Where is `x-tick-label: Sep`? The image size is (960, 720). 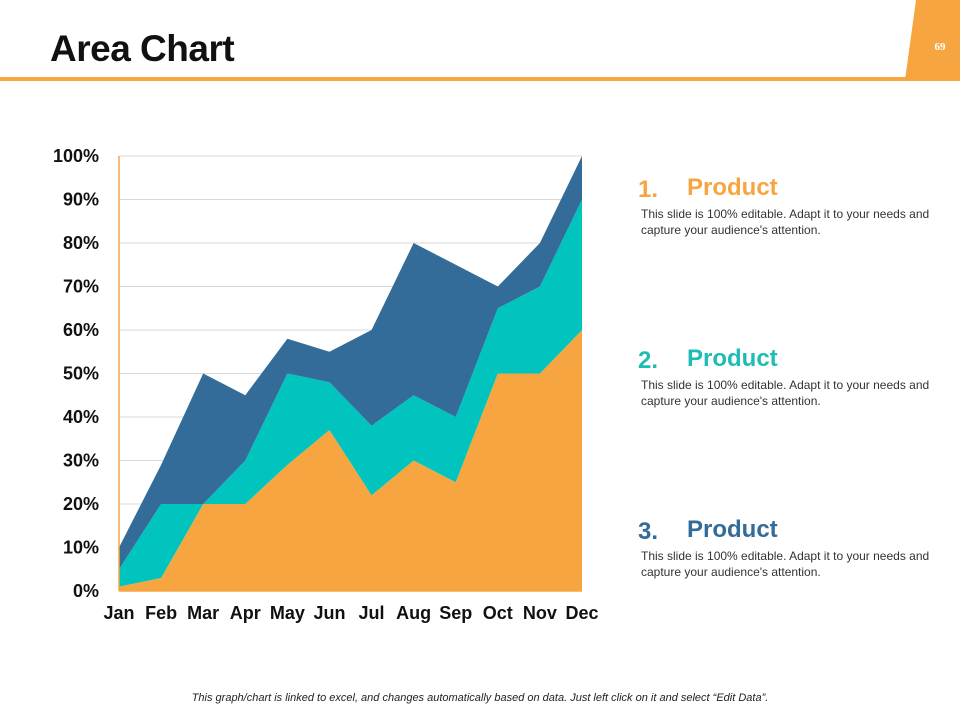 x-tick-label: Sep is located at coordinates (455, 613).